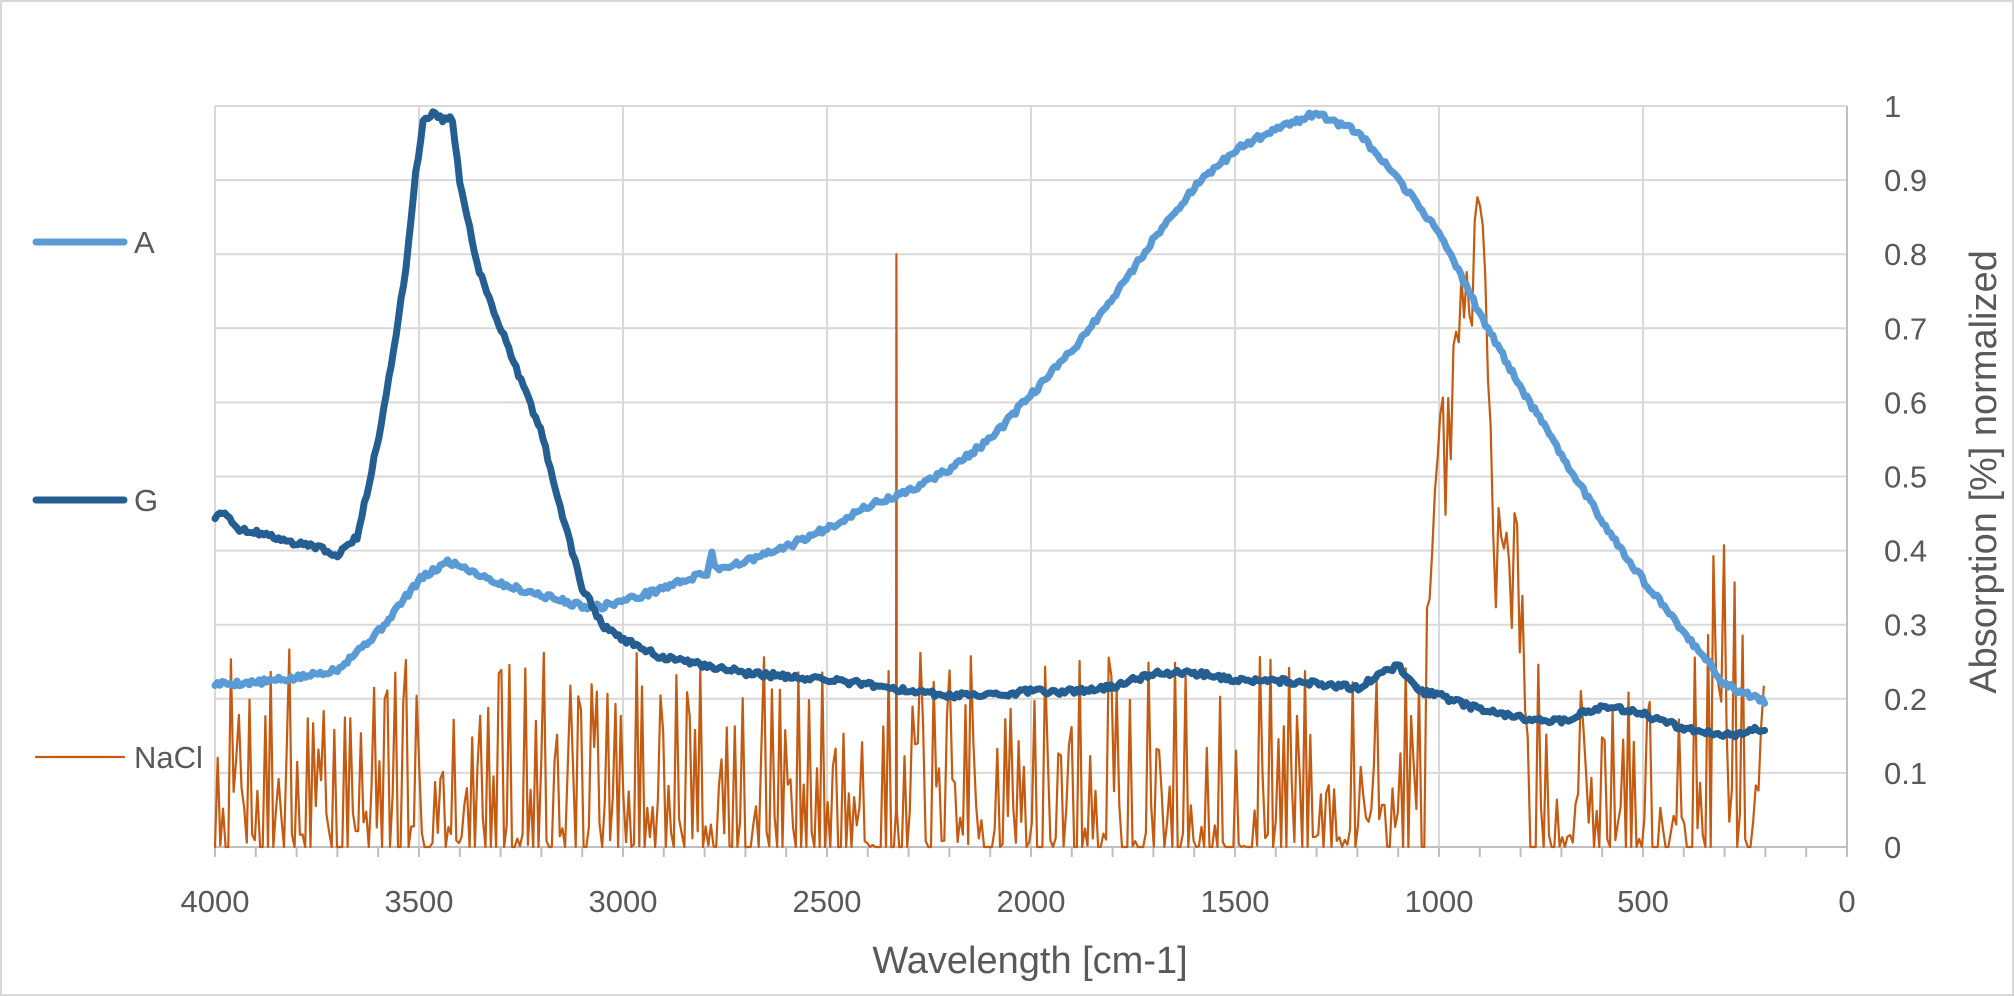  Describe the element at coordinates (1905, 773) in the screenshot. I see `y-tick-label: 0.1` at that location.